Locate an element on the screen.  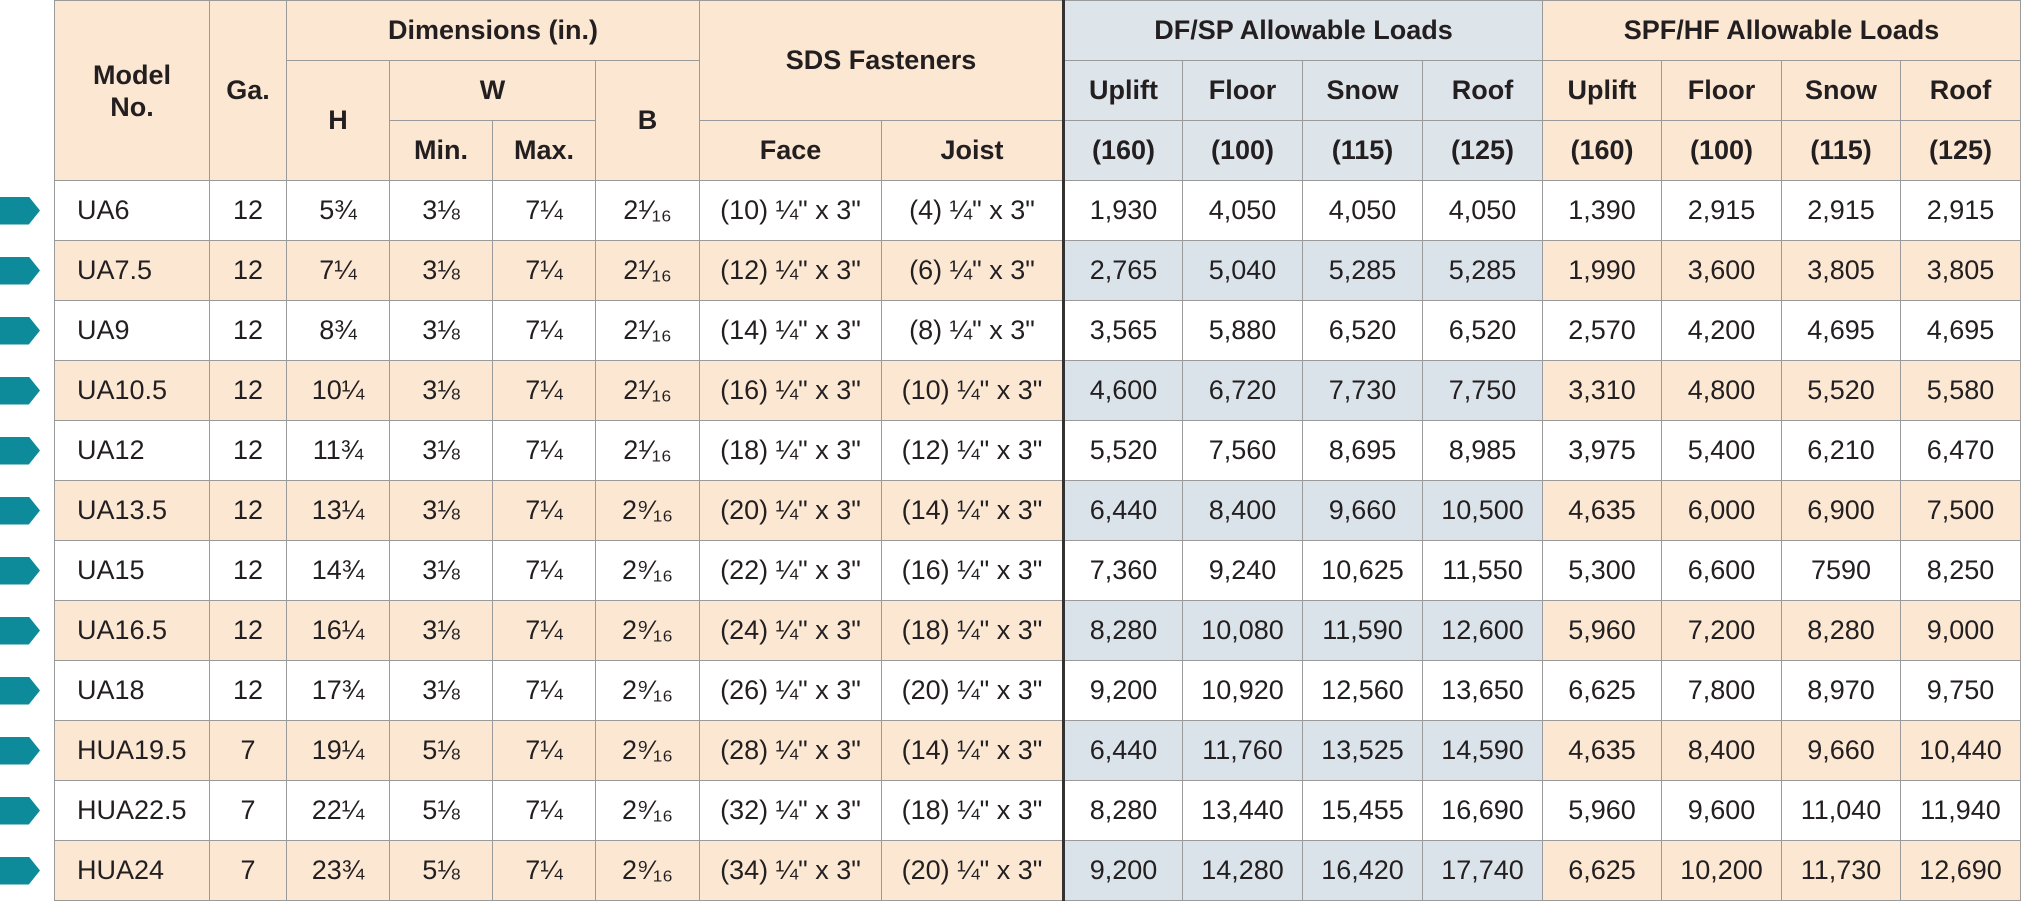
header-text: Model No. is located at coordinates (132, 90).